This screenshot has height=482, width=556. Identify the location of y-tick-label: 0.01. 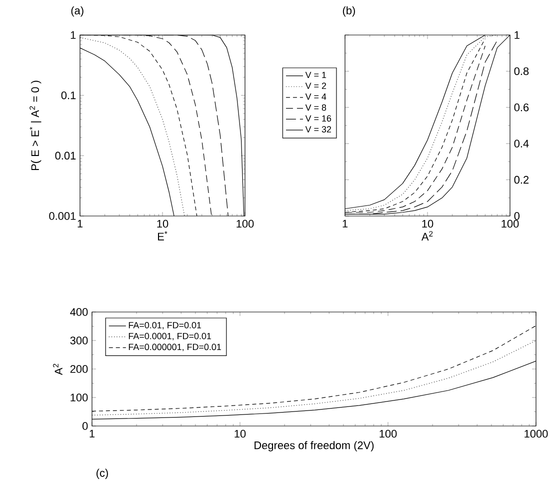
(65, 156).